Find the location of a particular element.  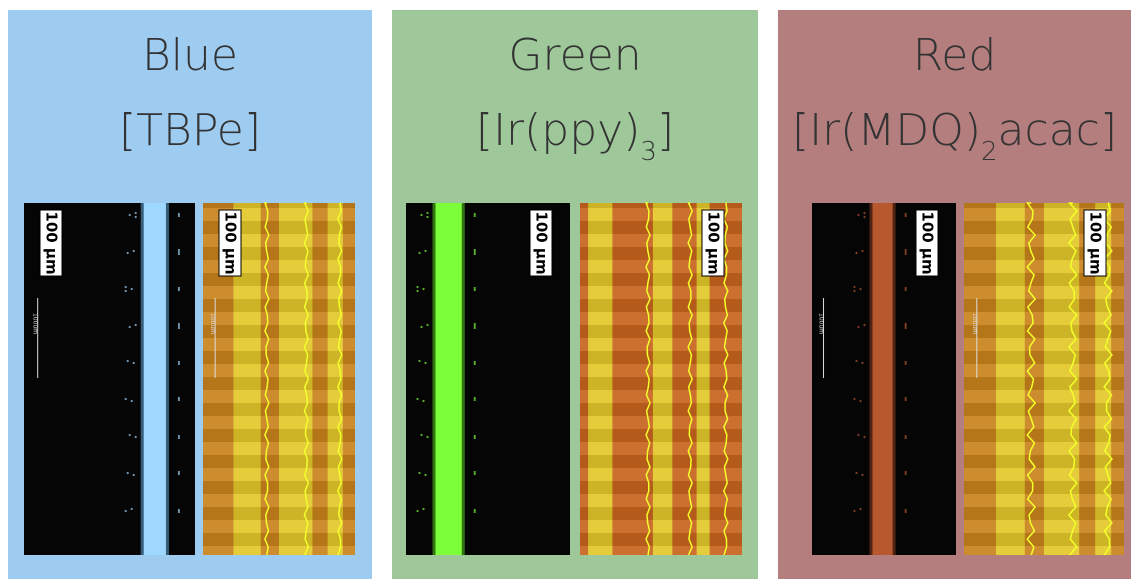

subtitle-part: [TBPe] is located at coordinates (190, 130).